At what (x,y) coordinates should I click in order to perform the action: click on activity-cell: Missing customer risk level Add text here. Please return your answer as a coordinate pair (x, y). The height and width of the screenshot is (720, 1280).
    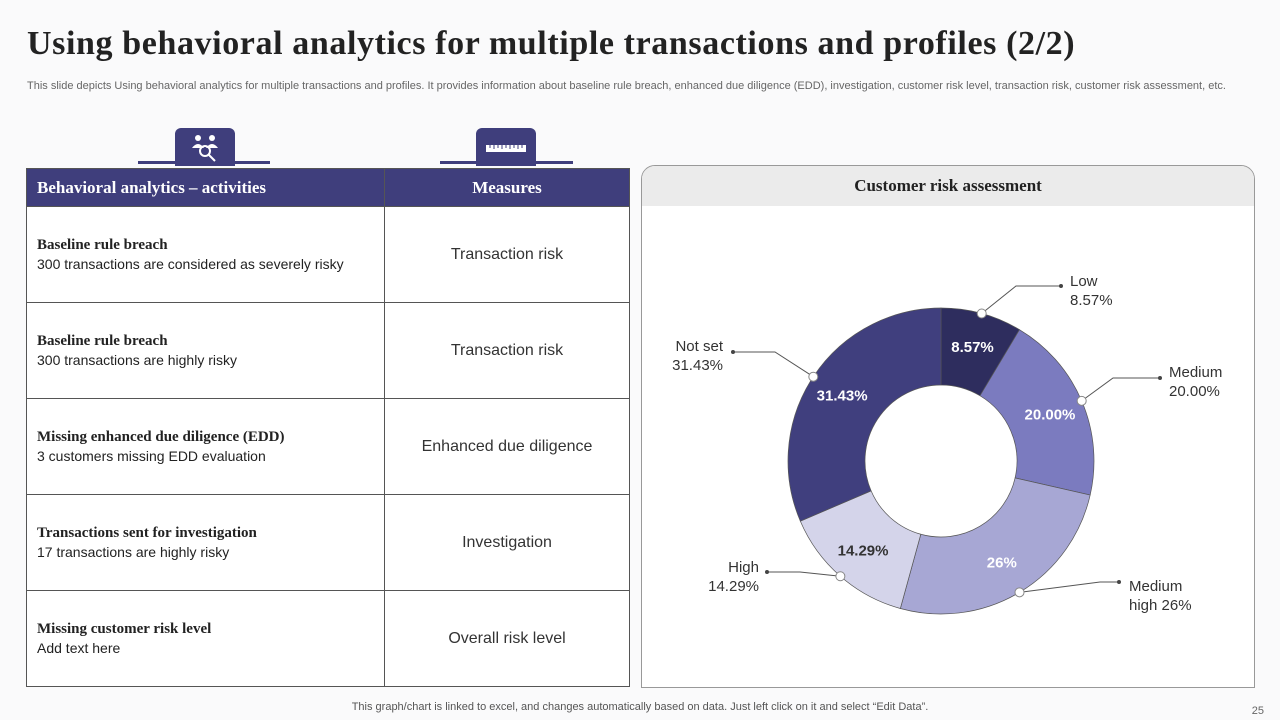
    Looking at the image, I should click on (205, 638).